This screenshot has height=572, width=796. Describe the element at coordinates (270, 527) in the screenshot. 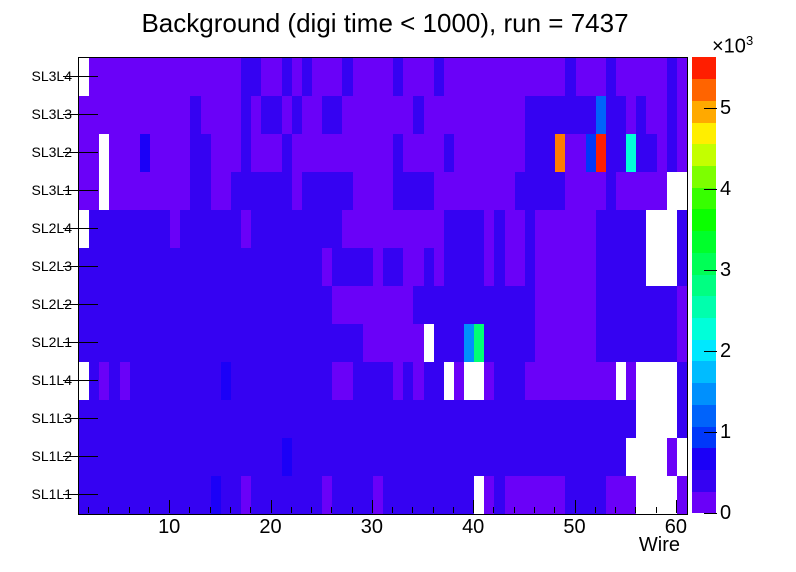

I see `x-axis-tick-label: 20` at that location.